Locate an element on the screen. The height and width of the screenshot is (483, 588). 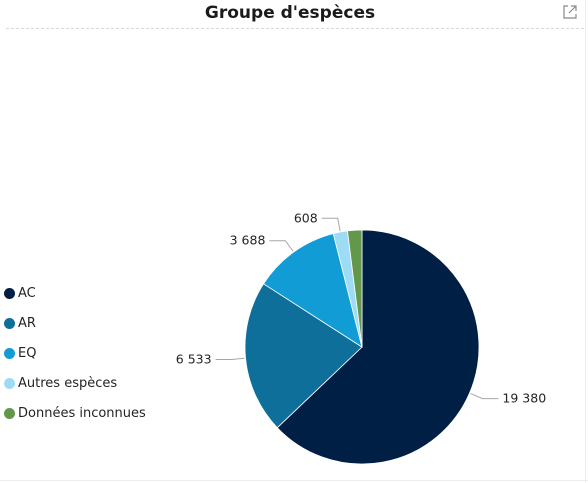
legend-item-donnees-inconnues: Données inconnues is located at coordinates (75, 413).